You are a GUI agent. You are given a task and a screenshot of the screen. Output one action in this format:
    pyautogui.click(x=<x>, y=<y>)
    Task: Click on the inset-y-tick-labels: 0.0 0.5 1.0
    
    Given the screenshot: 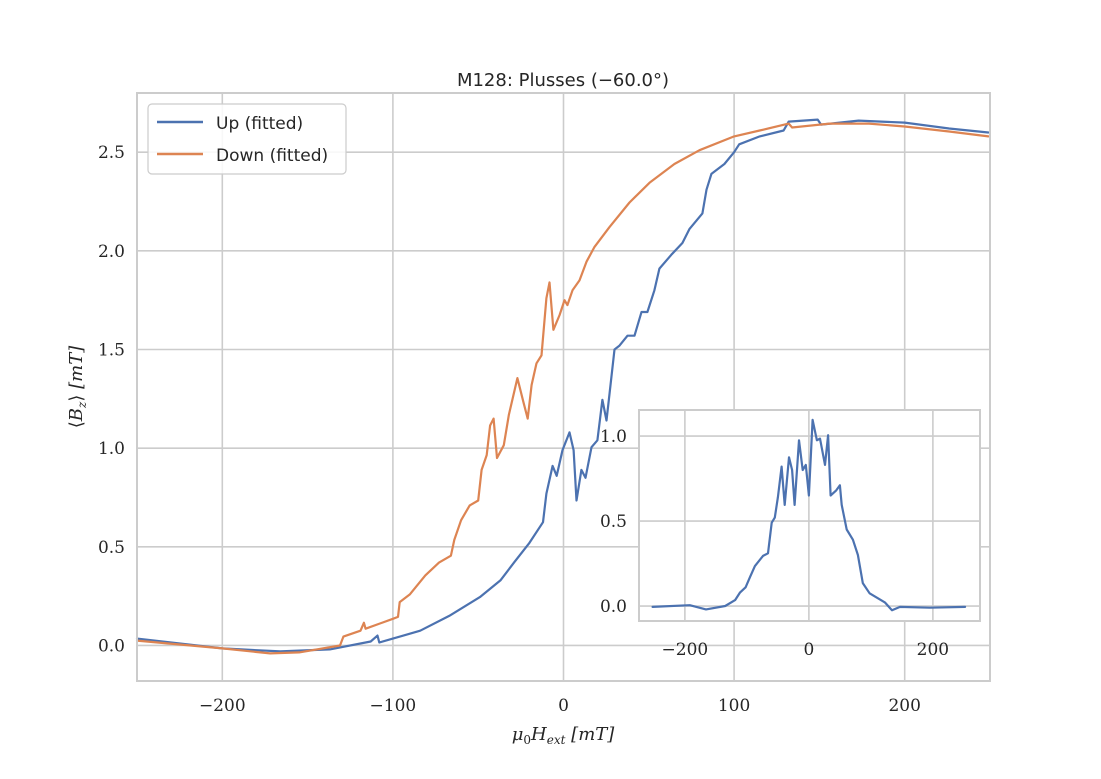 What is the action you would take?
    pyautogui.click(x=613, y=522)
    